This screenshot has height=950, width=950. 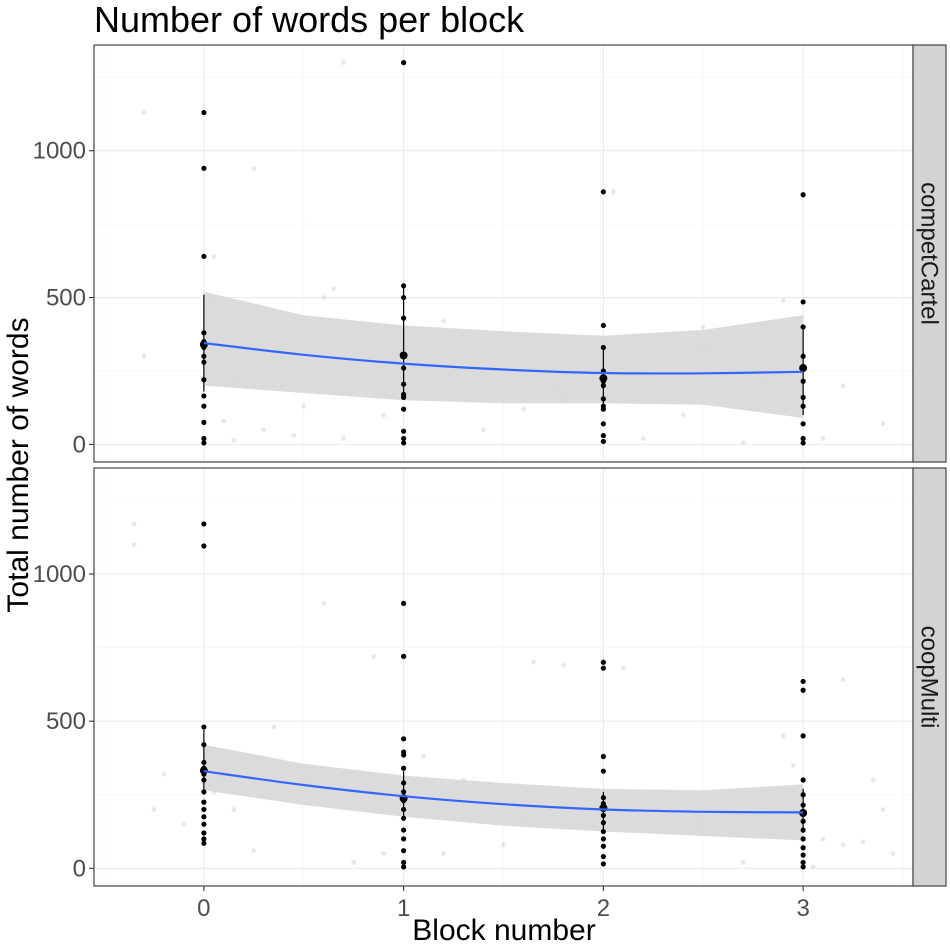 I want to click on y-tick-label: 1000, so click(x=59, y=151).